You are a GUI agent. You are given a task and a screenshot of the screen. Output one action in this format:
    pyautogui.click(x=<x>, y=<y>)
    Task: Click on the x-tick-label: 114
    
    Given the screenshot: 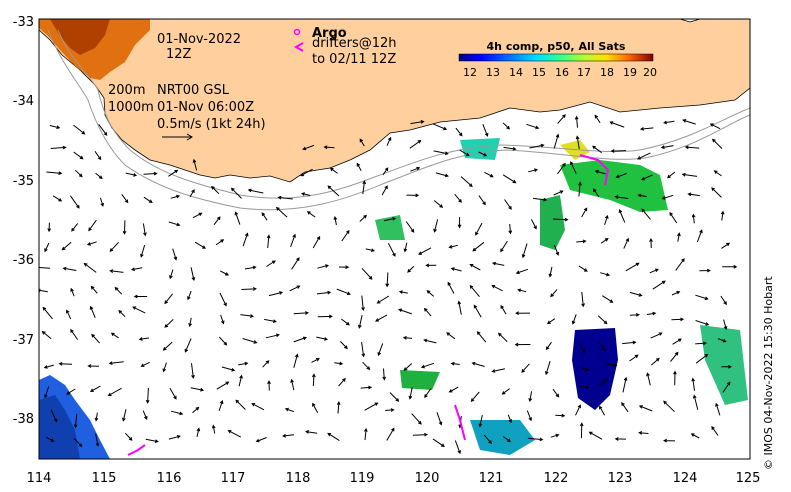 What is the action you would take?
    pyautogui.click(x=39, y=478)
    